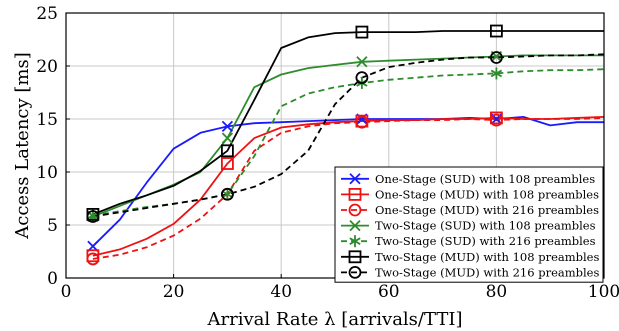 The image size is (619, 331). Describe the element at coordinates (389, 292) in the screenshot. I see `x-tick-label: 60` at that location.